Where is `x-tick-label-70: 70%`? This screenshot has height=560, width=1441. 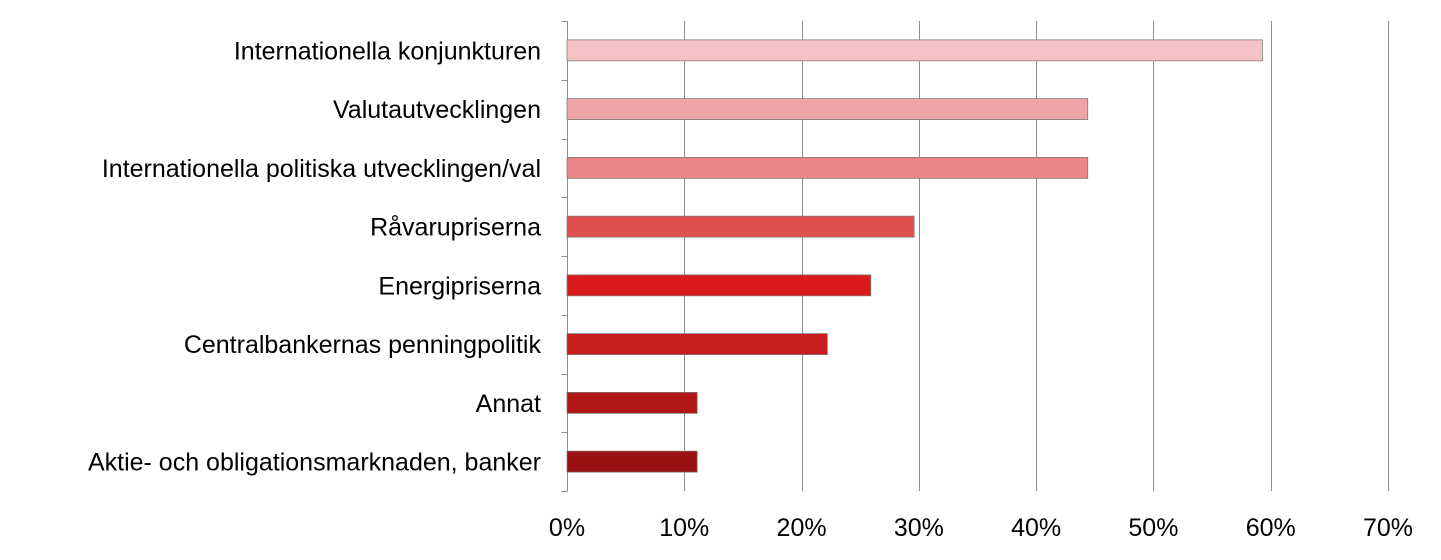 x-tick-label-70: 70% is located at coordinates (1388, 528).